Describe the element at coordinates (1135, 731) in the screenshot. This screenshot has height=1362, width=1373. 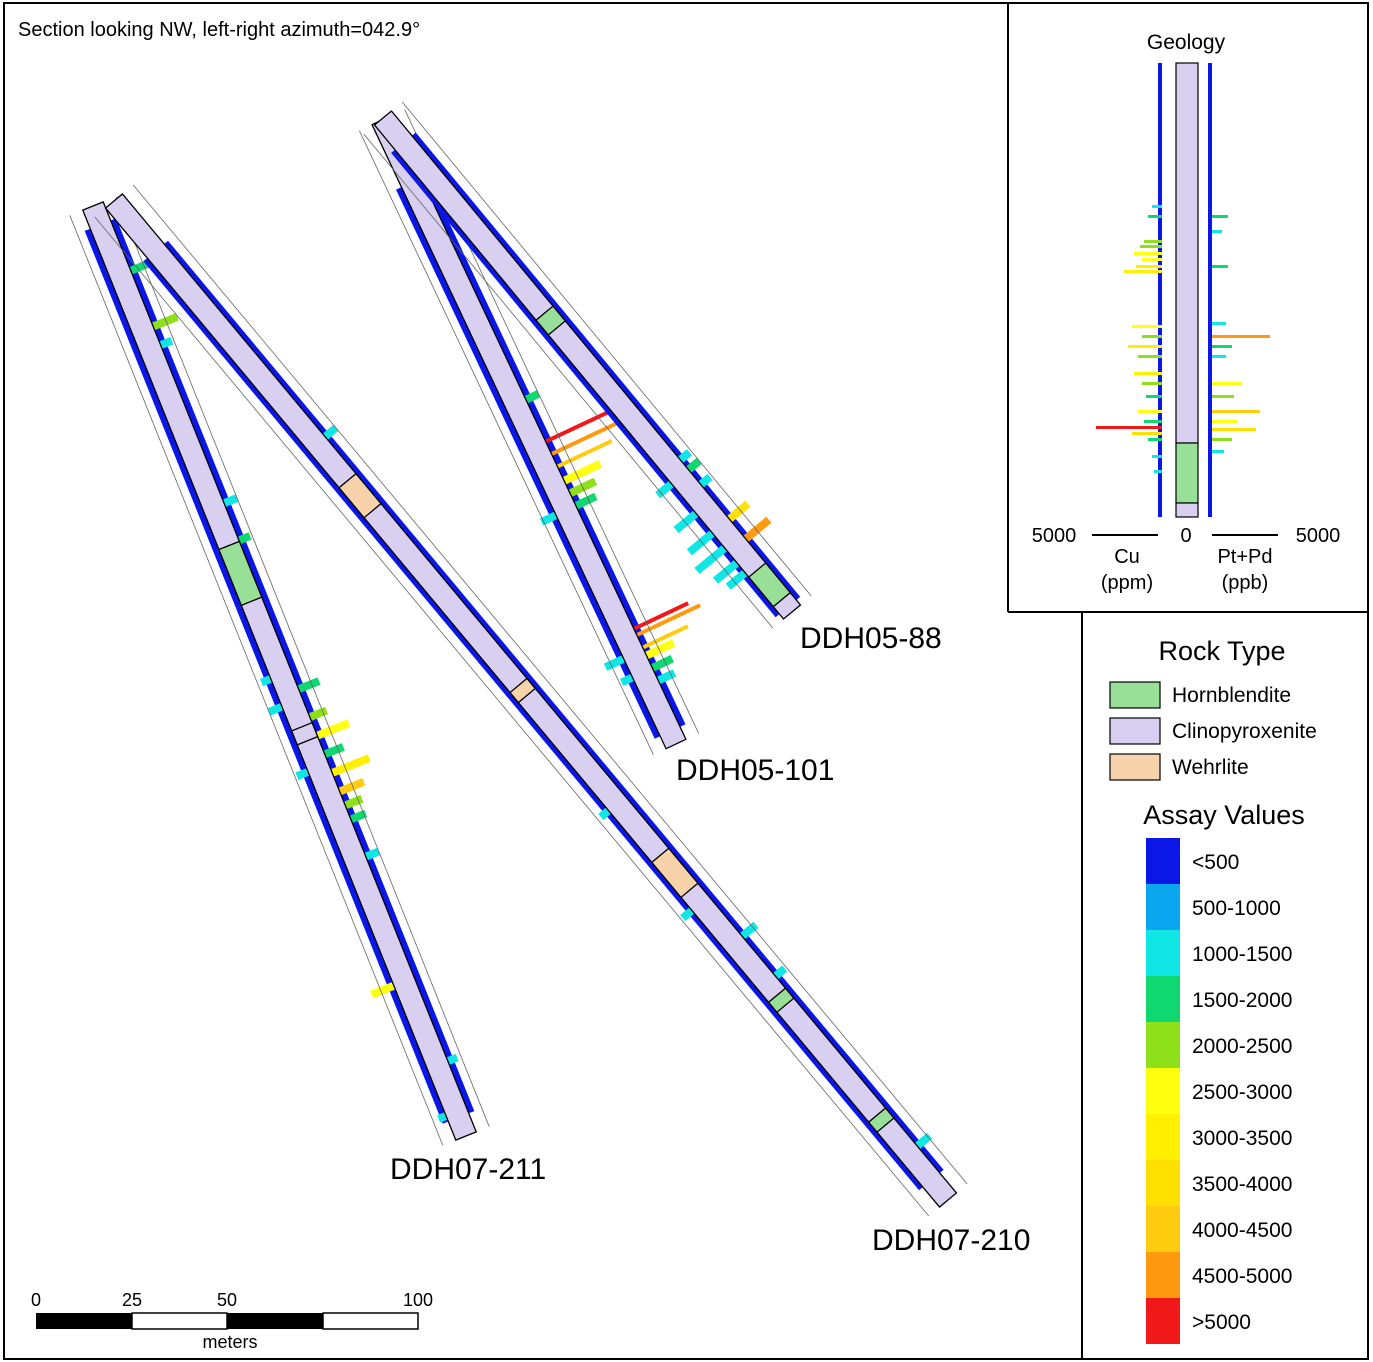
I see `rock-swatch-clinopyroxenite` at that location.